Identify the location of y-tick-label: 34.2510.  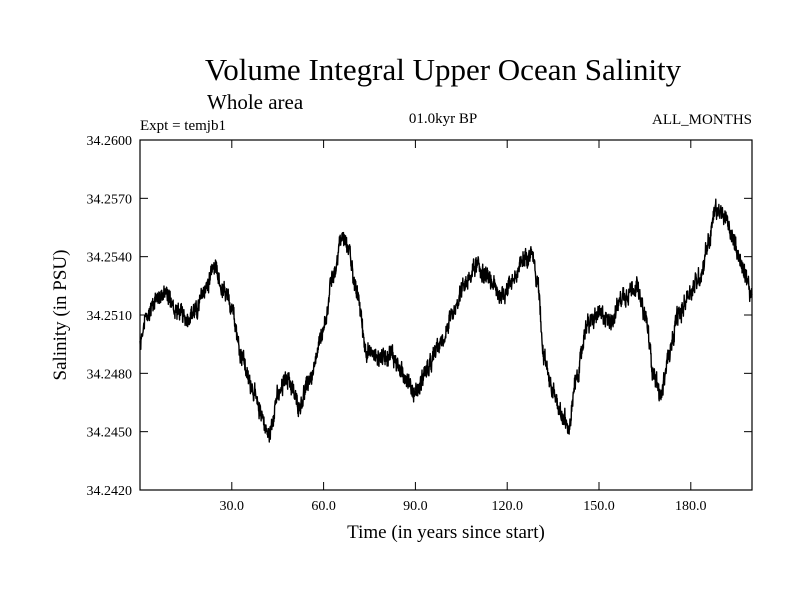
(110, 316).